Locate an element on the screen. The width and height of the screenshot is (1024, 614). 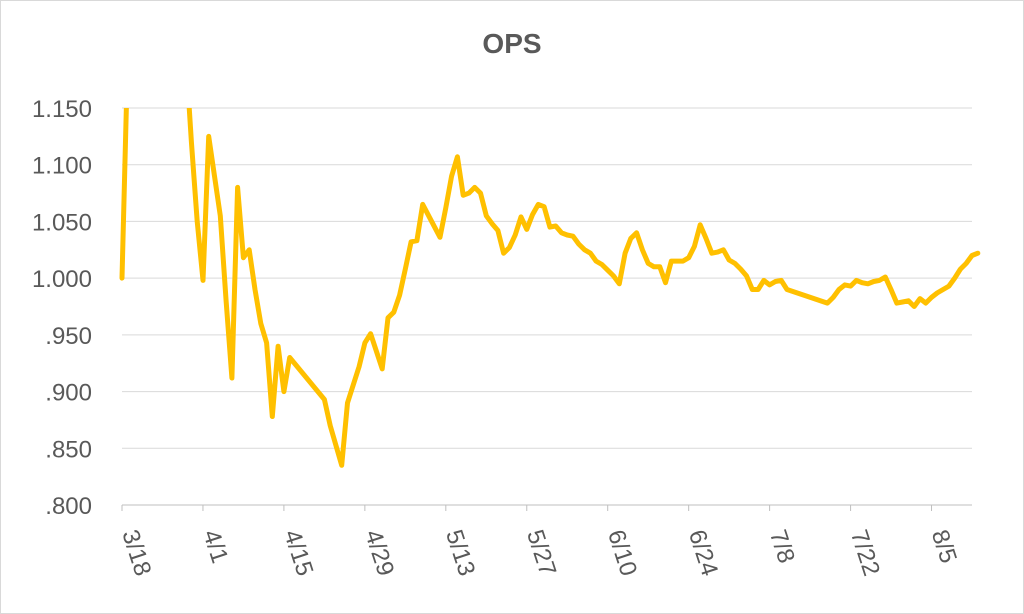
x-tick-label: 8/5 is located at coordinates (944, 547).